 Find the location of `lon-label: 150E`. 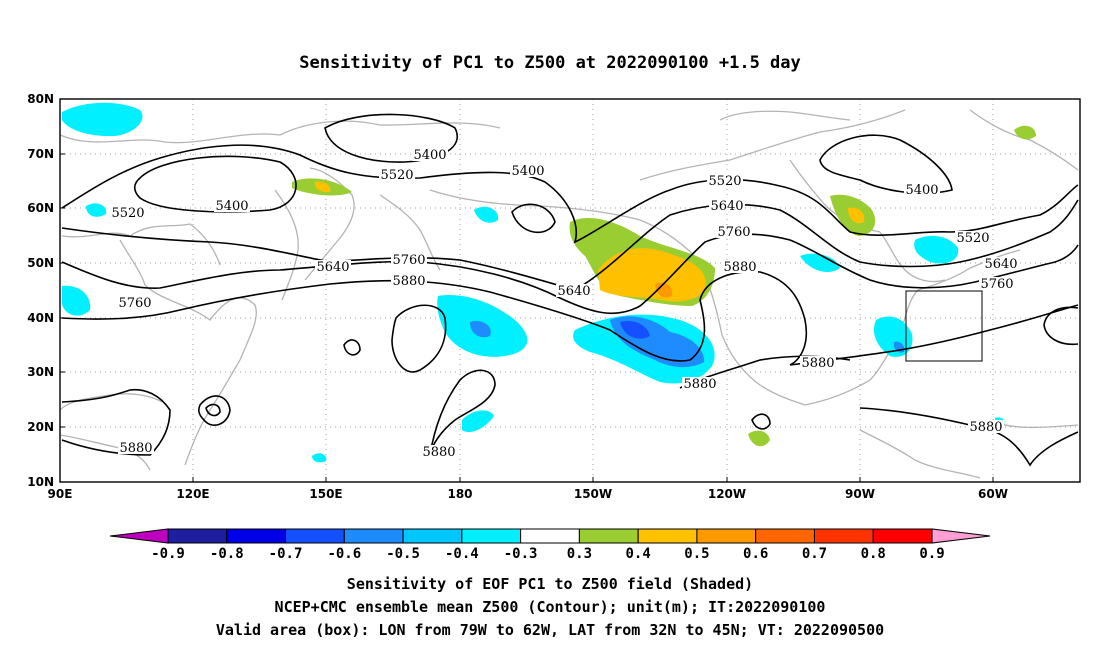

lon-label: 150E is located at coordinates (325, 494).